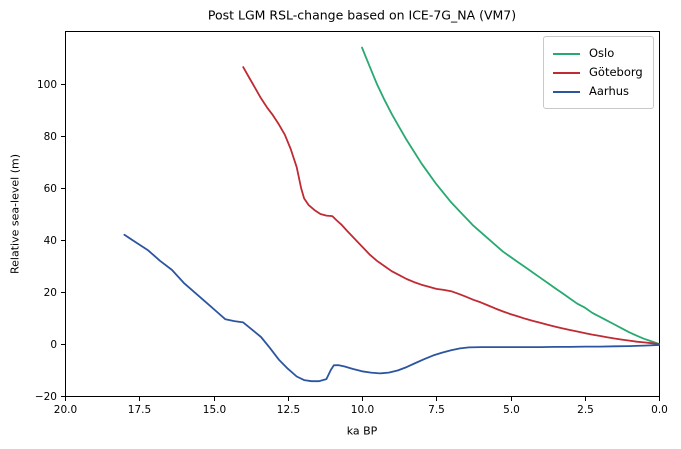 The height and width of the screenshot is (449, 681). I want to click on y-tick-label: 80, so click(50, 137).